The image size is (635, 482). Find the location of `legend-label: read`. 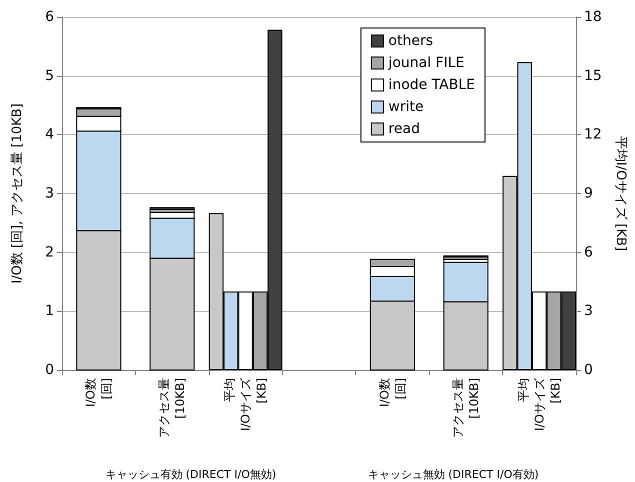

legend-label: read is located at coordinates (404, 129).